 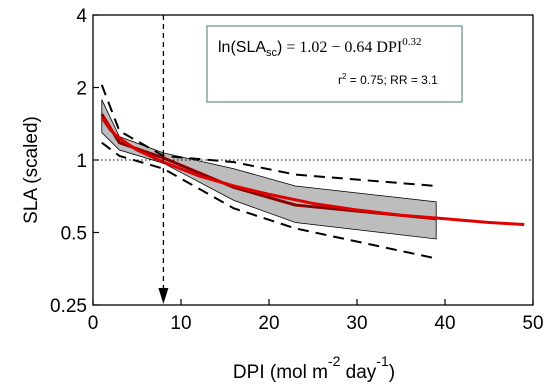 What do you see at coordinates (344, 76) in the screenshot?
I see `stats-superscript: 2` at bounding box center [344, 76].